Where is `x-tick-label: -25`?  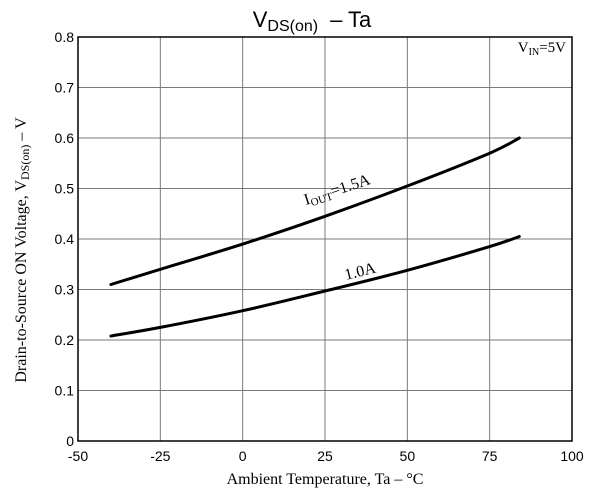 x-tick-label: -25 is located at coordinates (160, 456).